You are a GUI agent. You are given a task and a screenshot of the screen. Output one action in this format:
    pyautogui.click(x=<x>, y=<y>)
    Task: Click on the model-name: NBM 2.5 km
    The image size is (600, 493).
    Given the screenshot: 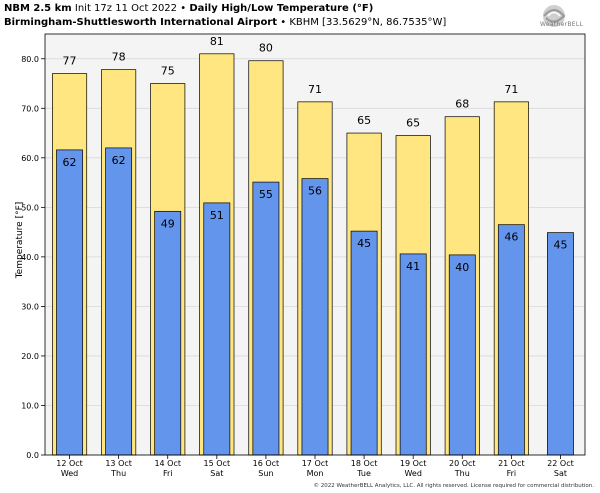 What is the action you would take?
    pyautogui.click(x=38, y=8)
    